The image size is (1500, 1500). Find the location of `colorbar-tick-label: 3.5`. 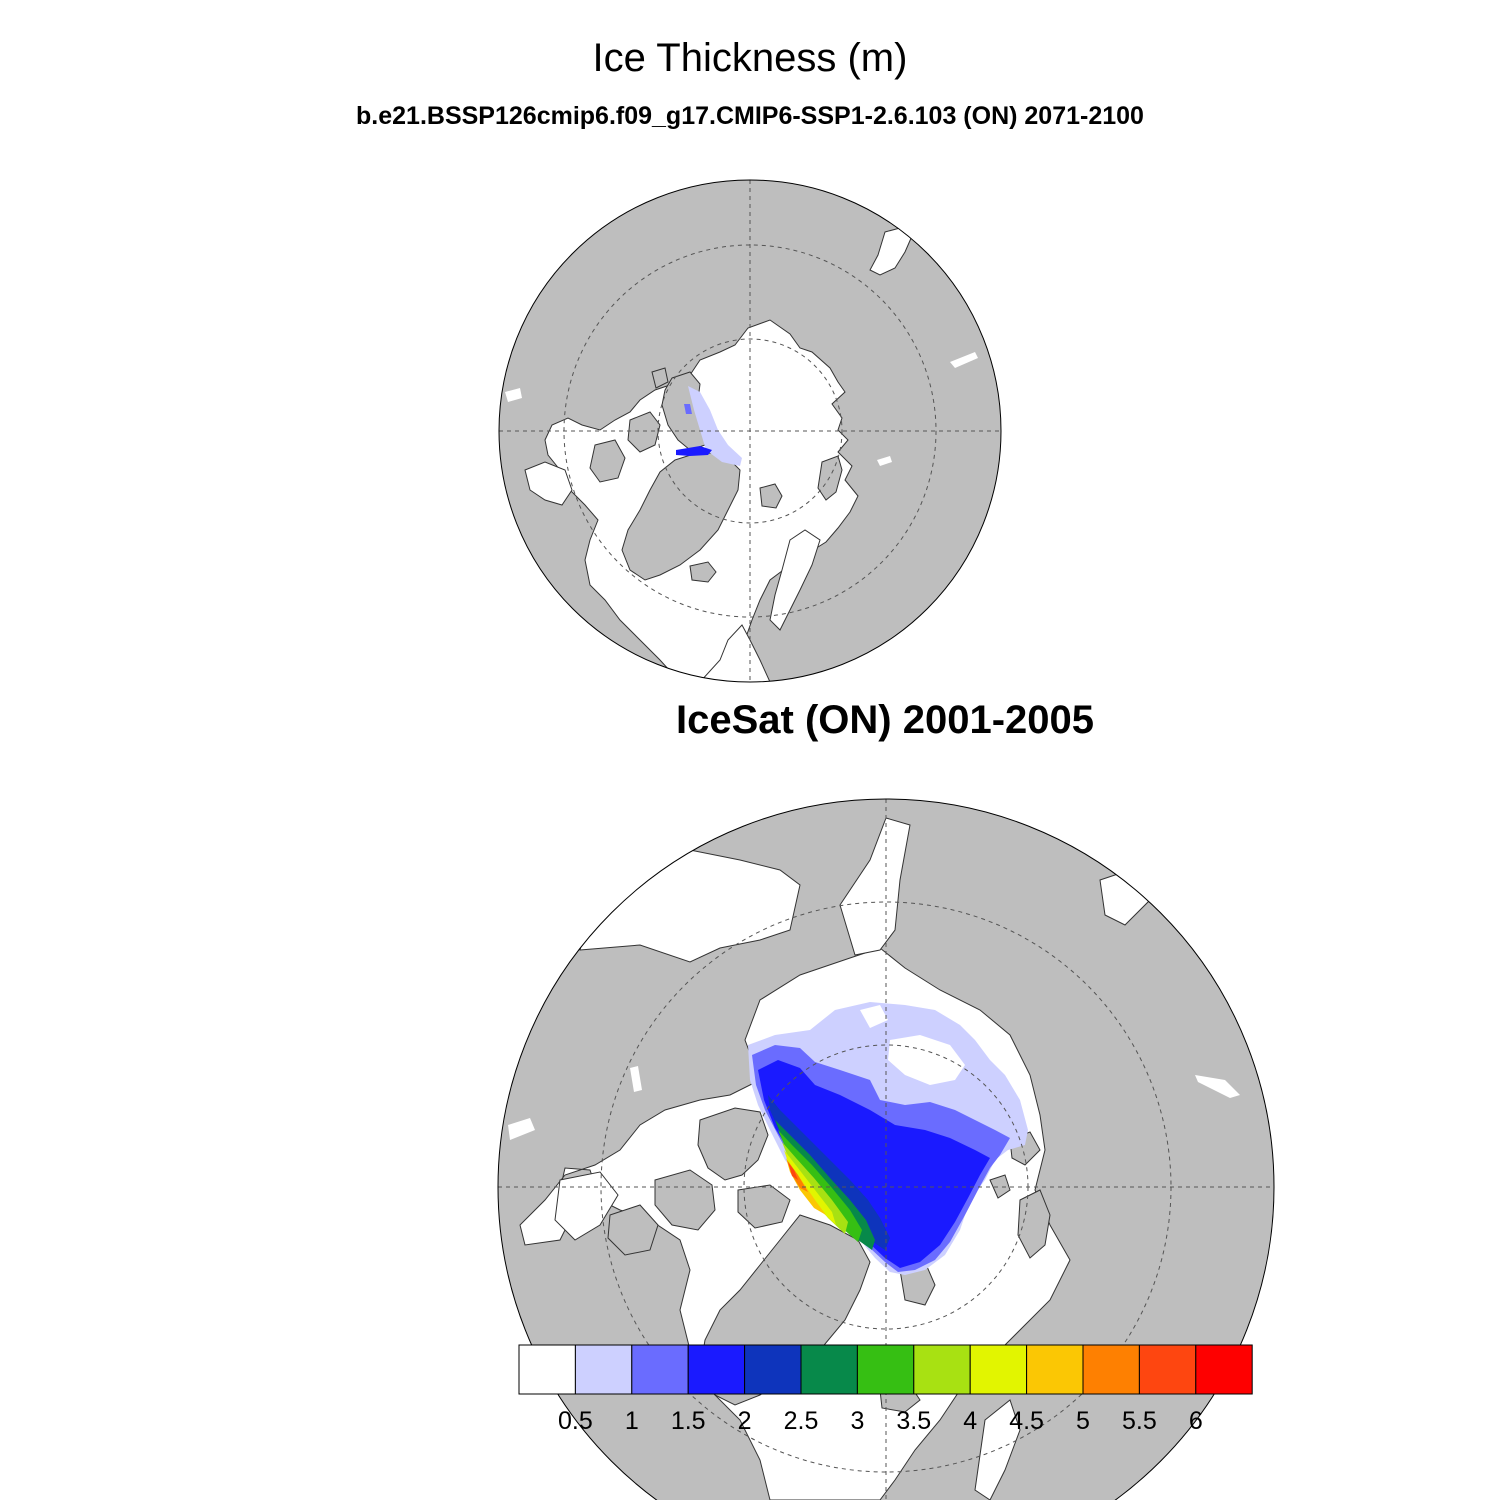

colorbar-tick-label: 3.5 is located at coordinates (913, 1421).